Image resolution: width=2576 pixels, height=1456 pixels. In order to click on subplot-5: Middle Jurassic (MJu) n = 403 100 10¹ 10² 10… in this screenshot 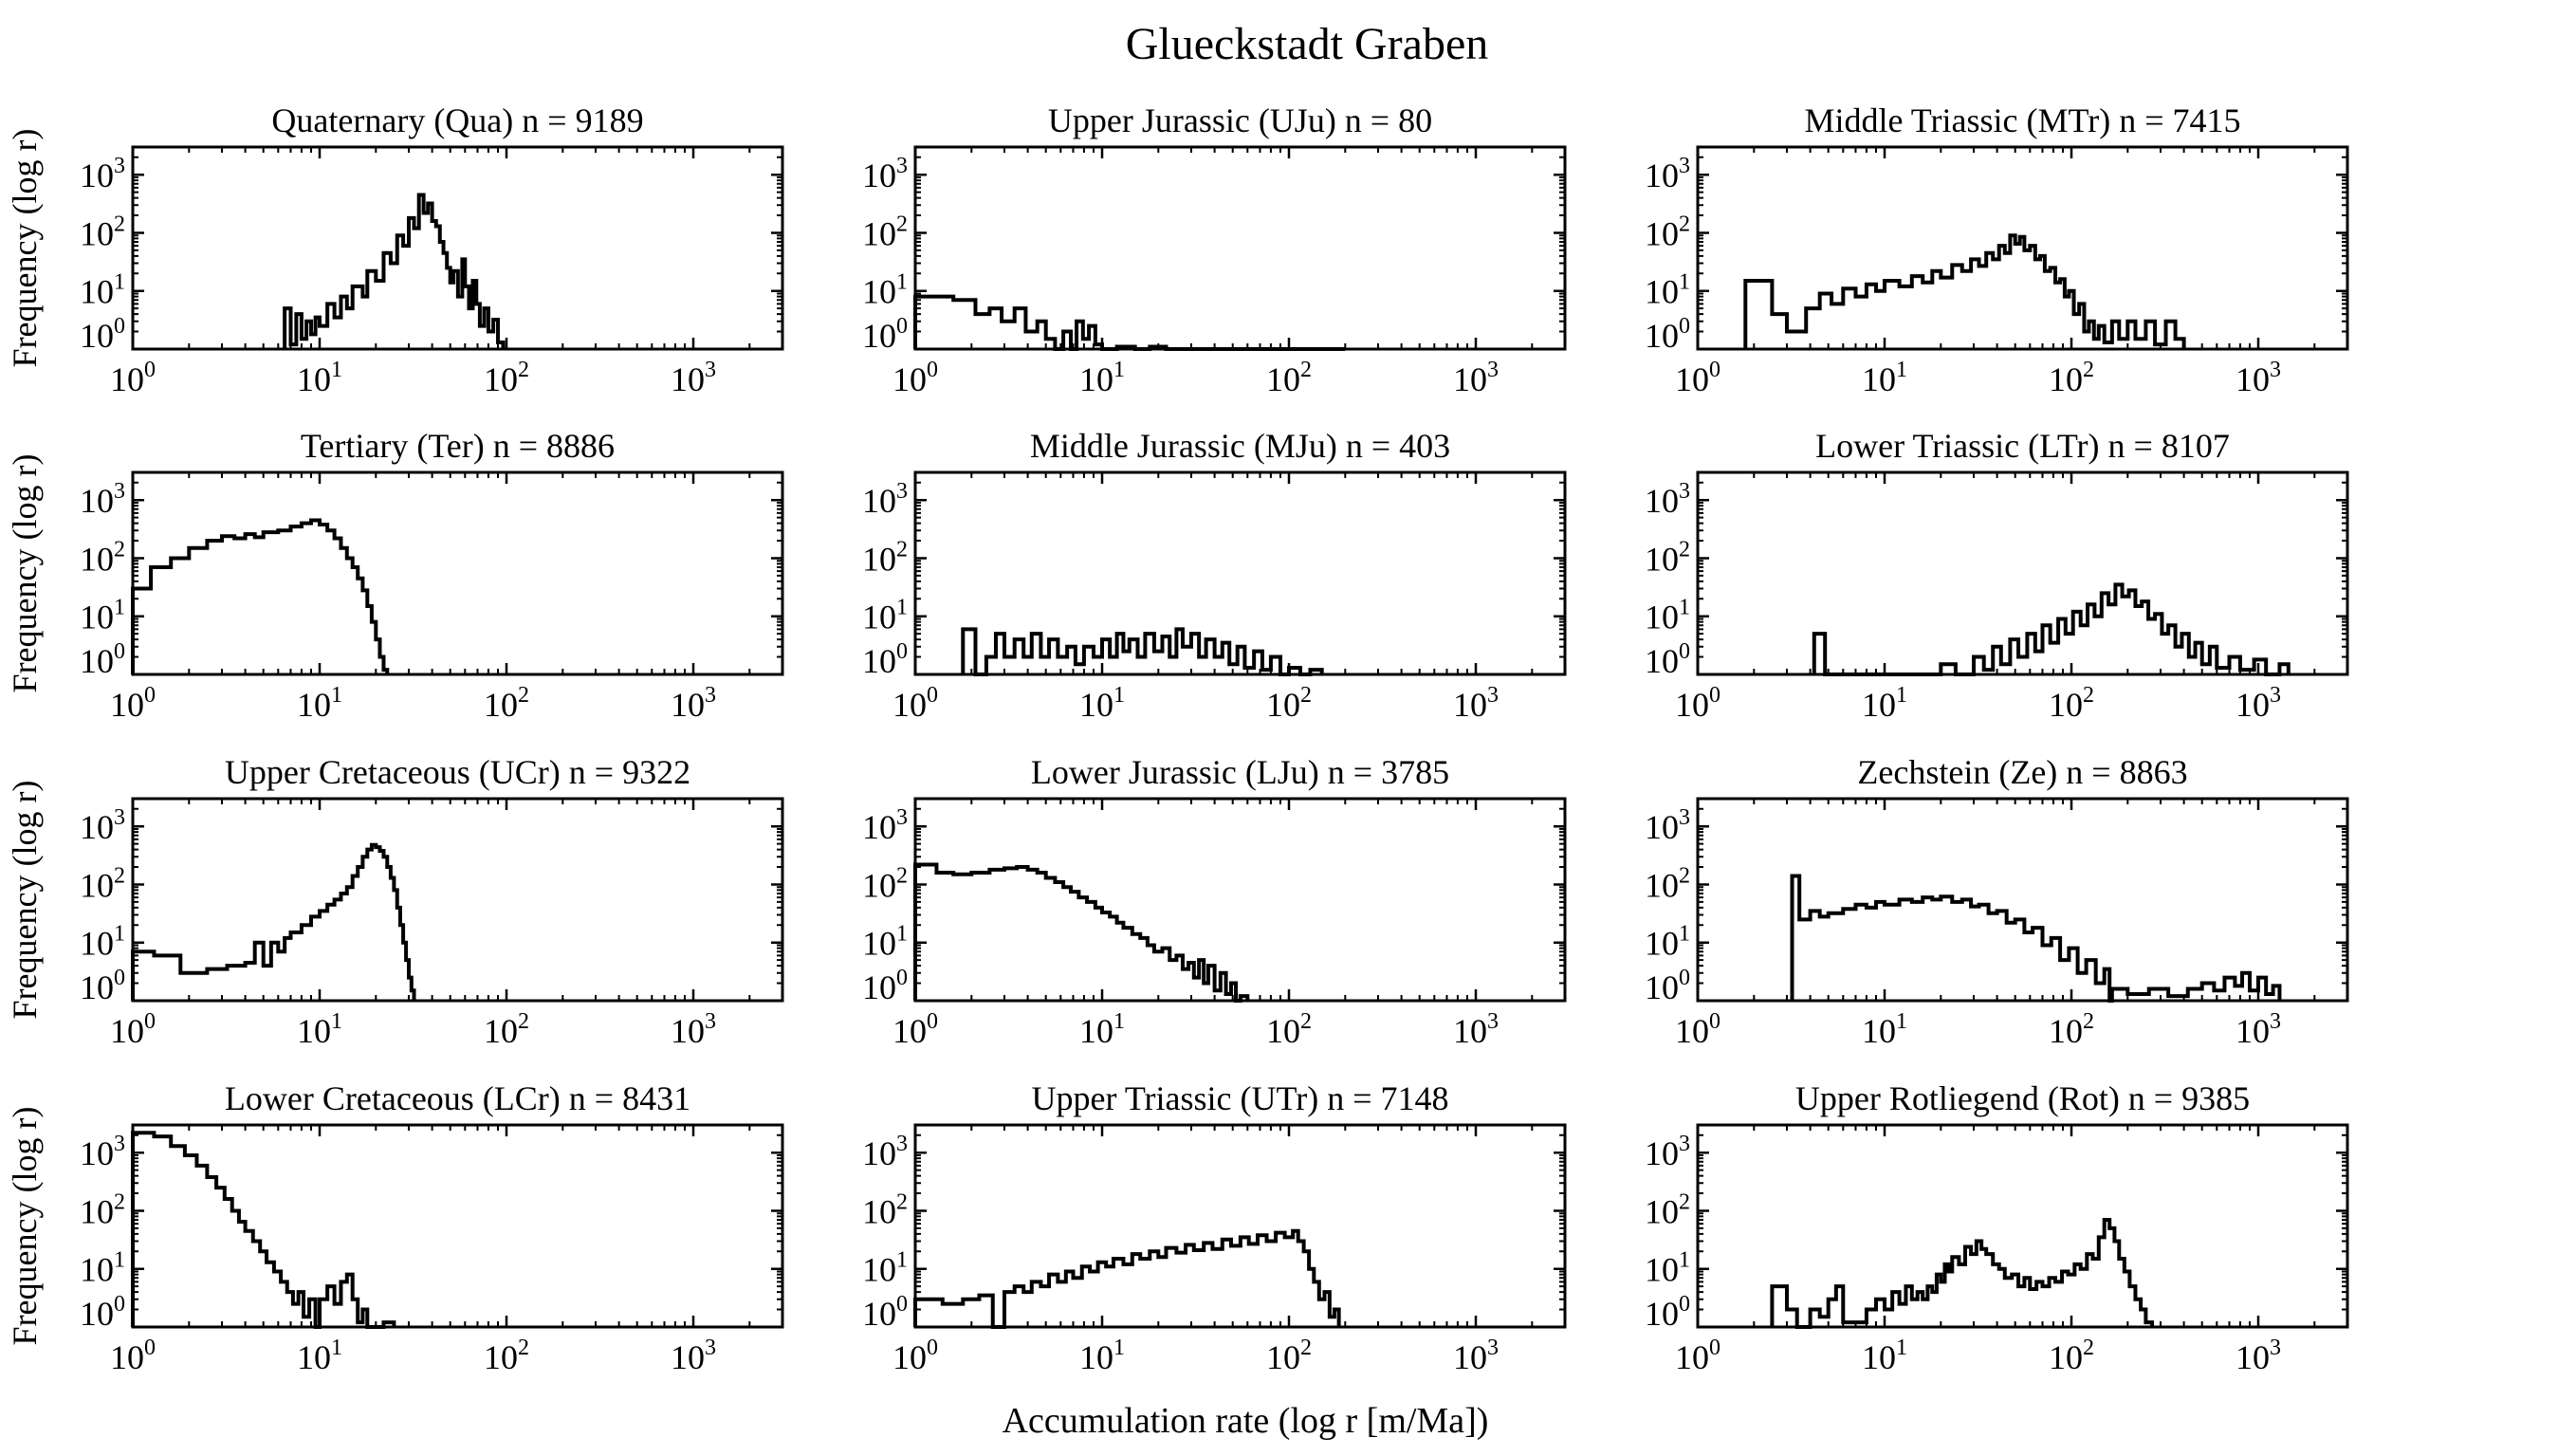, I will do `click(1214, 575)`.